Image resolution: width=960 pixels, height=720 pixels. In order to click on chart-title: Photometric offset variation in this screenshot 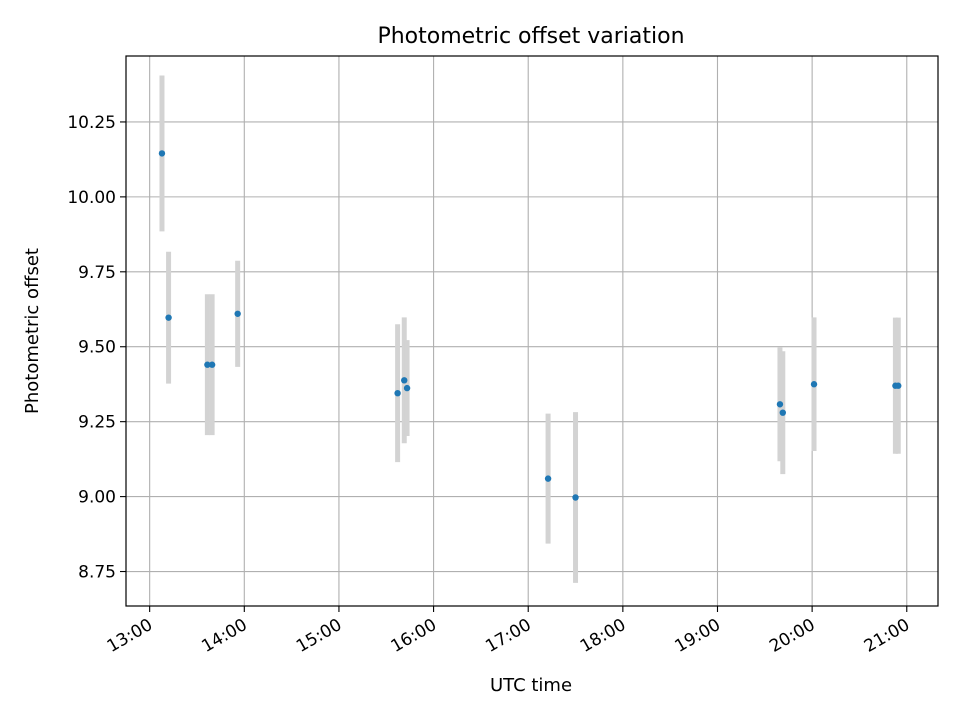, I will do `click(530, 36)`.